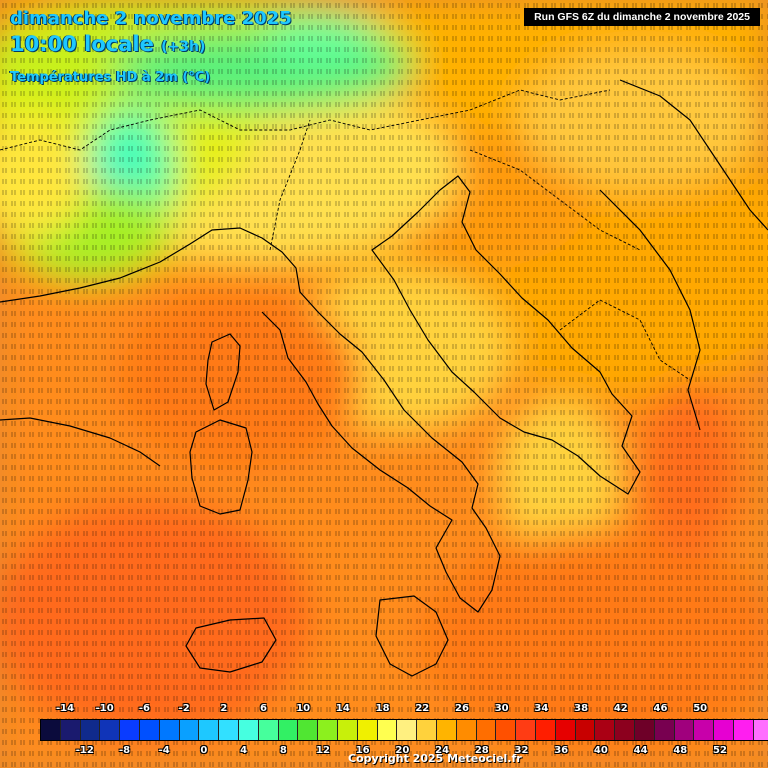 Image resolution: width=768 pixels, height=768 pixels. I want to click on legend-label: 44, so click(640, 750).